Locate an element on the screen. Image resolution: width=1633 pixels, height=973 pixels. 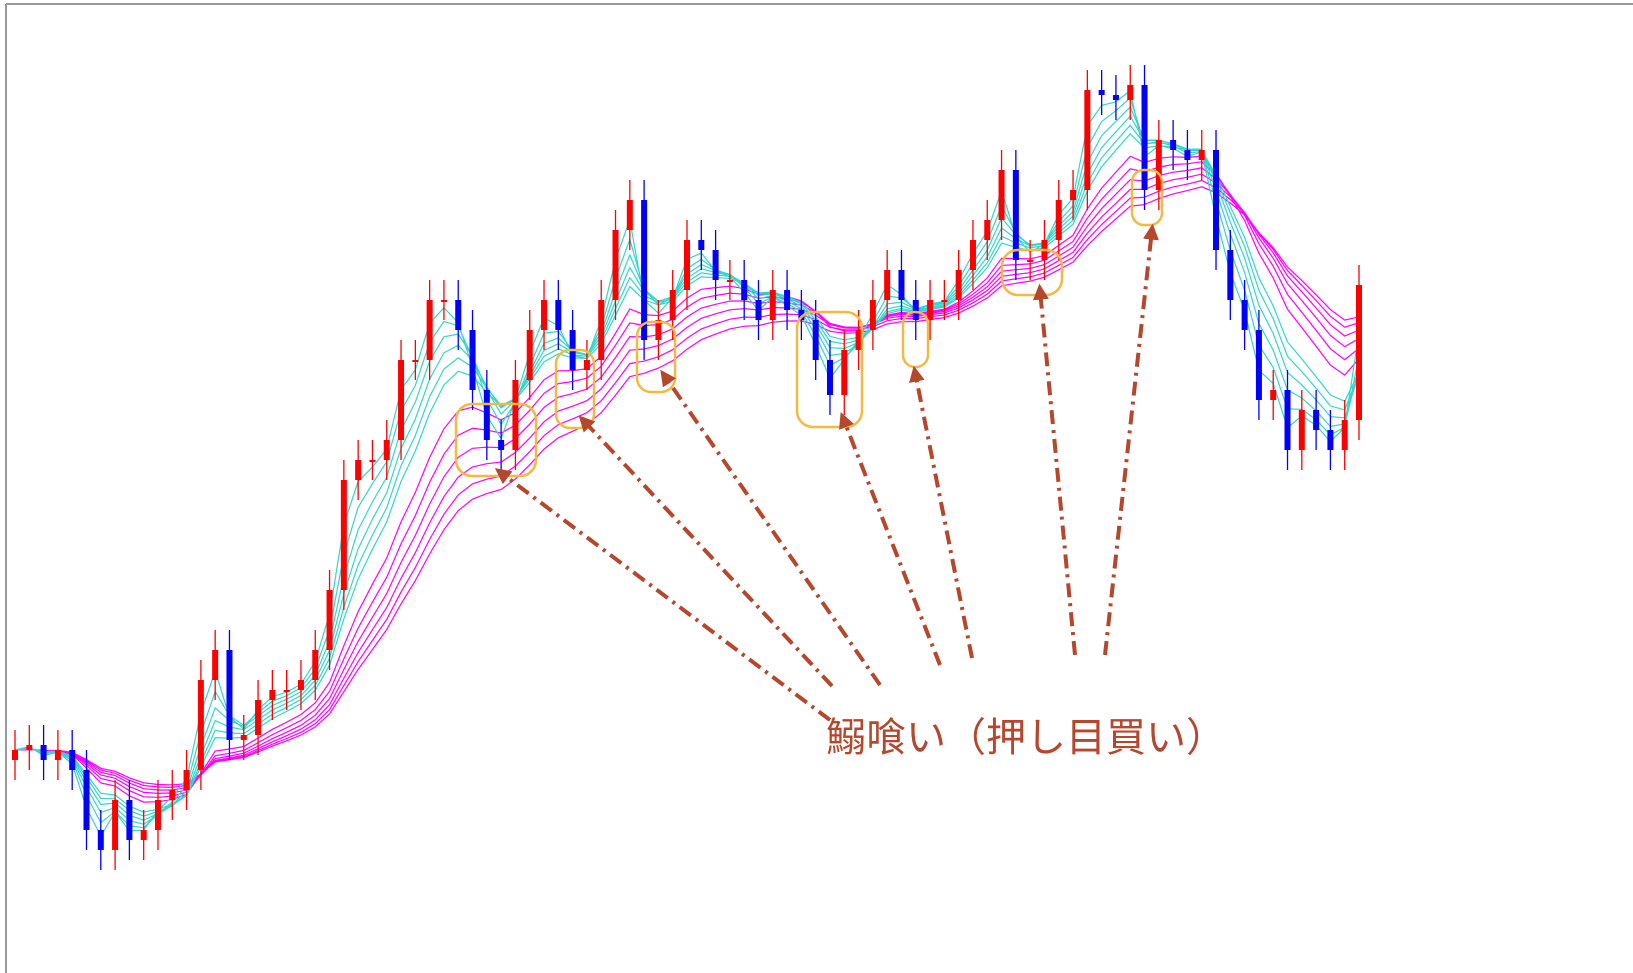
annotation-text: 鰯喰い（押し目買い） is located at coordinates (1026, 738).